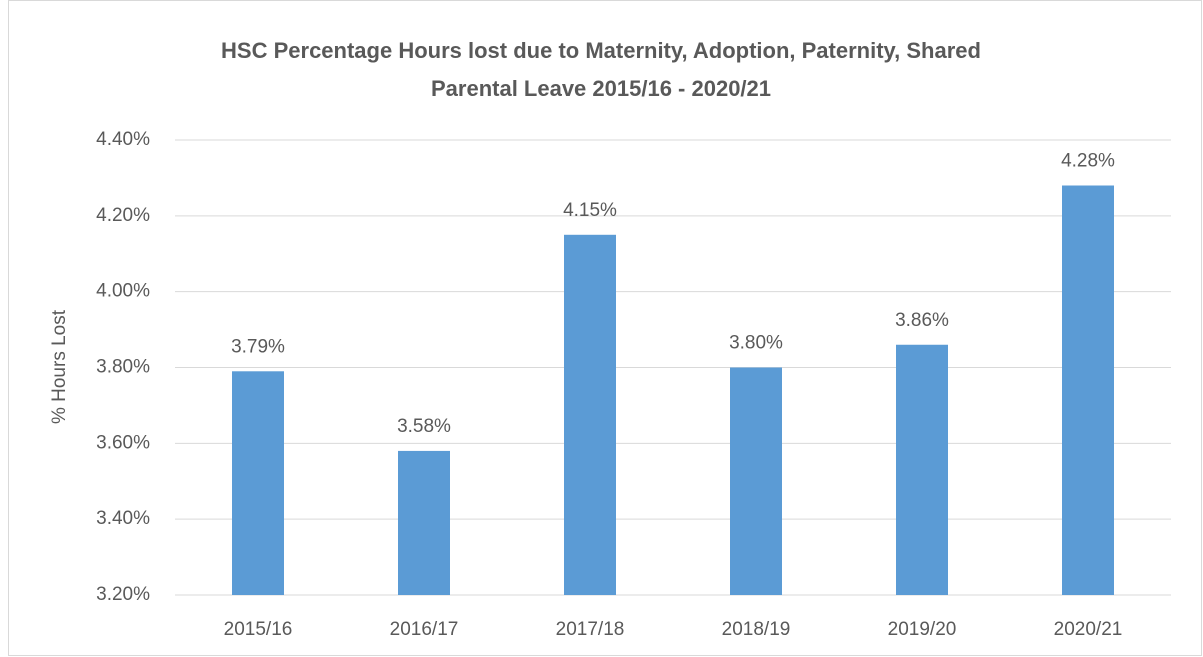  What do you see at coordinates (756, 343) in the screenshot?
I see `data-label: 3.80%` at bounding box center [756, 343].